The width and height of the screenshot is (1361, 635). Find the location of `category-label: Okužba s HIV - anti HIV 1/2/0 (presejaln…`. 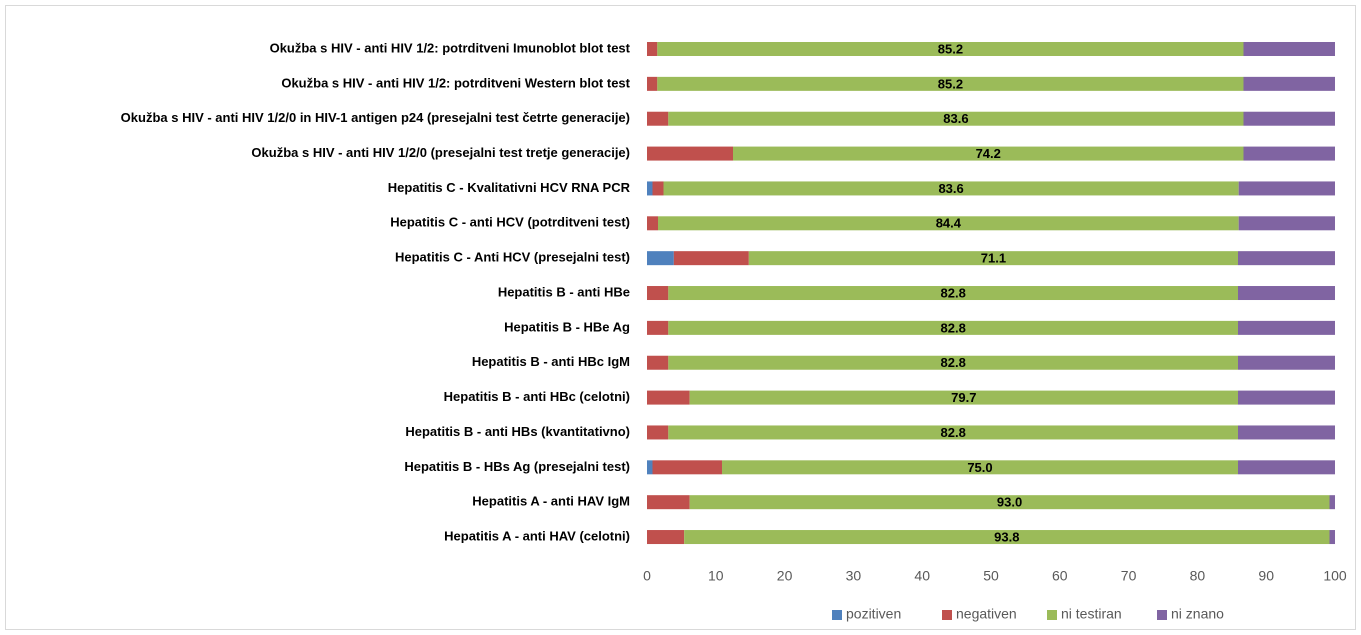

category-label: Okužba s HIV - anti HIV 1/2/0 (presejaln… is located at coordinates (440, 152).